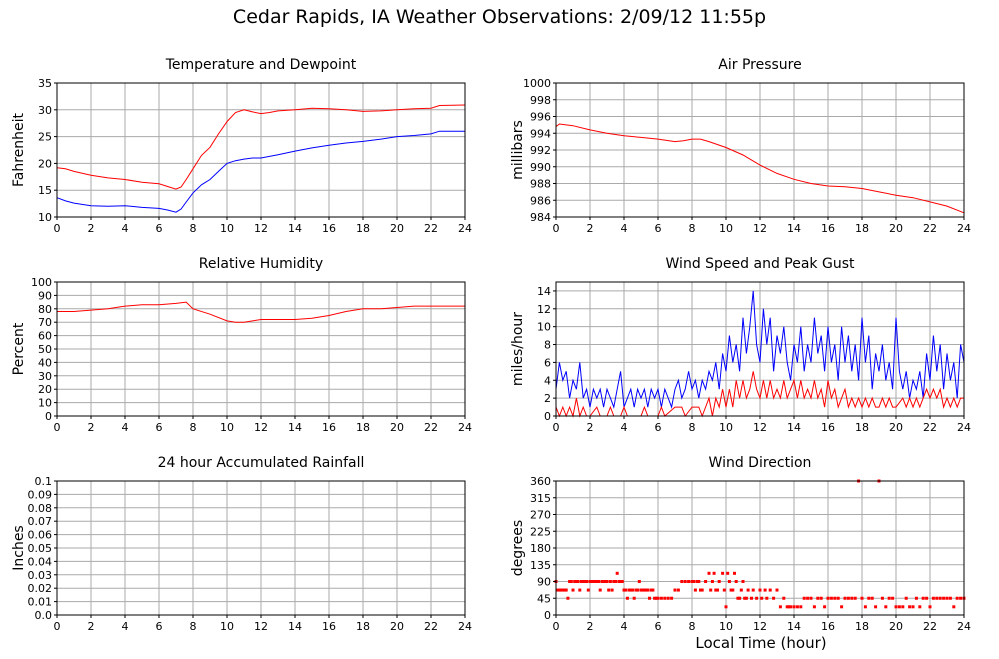 The width and height of the screenshot is (999, 659). I want to click on y-tick-label: 0.0, so click(44, 615).